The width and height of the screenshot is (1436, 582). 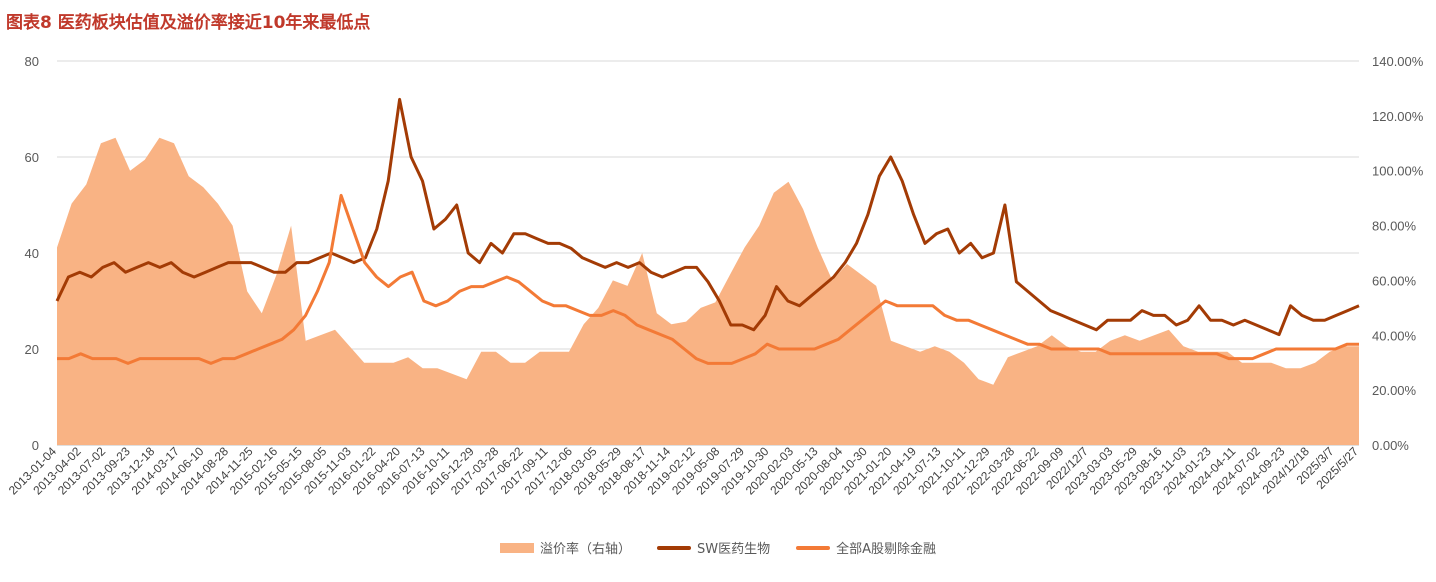 What do you see at coordinates (516, 547) in the screenshot?
I see `legend-swatch-premium` at bounding box center [516, 547].